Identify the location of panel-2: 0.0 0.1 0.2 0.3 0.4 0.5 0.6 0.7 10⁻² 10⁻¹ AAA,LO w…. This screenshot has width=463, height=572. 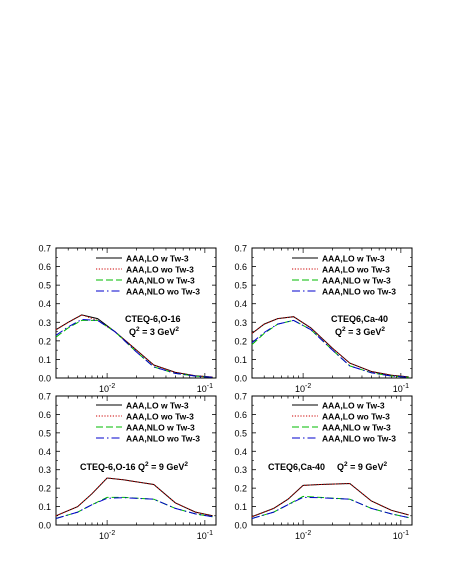
(323, 319).